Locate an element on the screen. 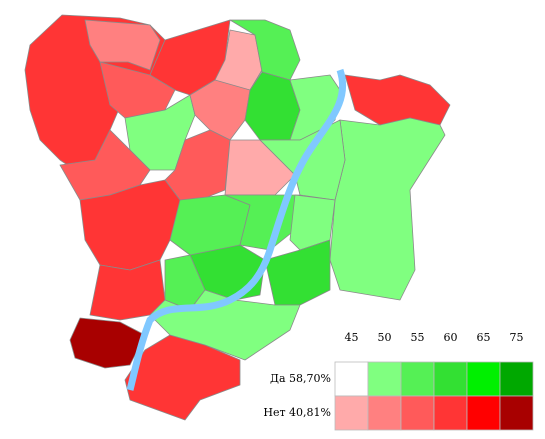 The image size is (545, 439). scale-label: 50 is located at coordinates (385, 337).